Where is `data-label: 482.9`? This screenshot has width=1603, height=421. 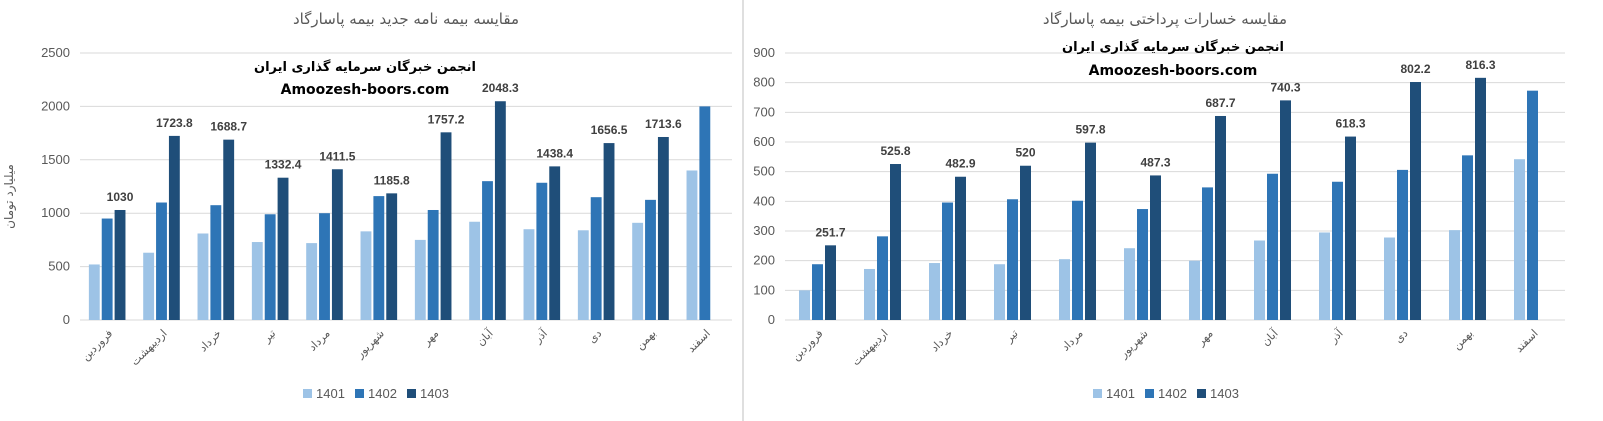
data-label: 482.9 is located at coordinates (960, 164).